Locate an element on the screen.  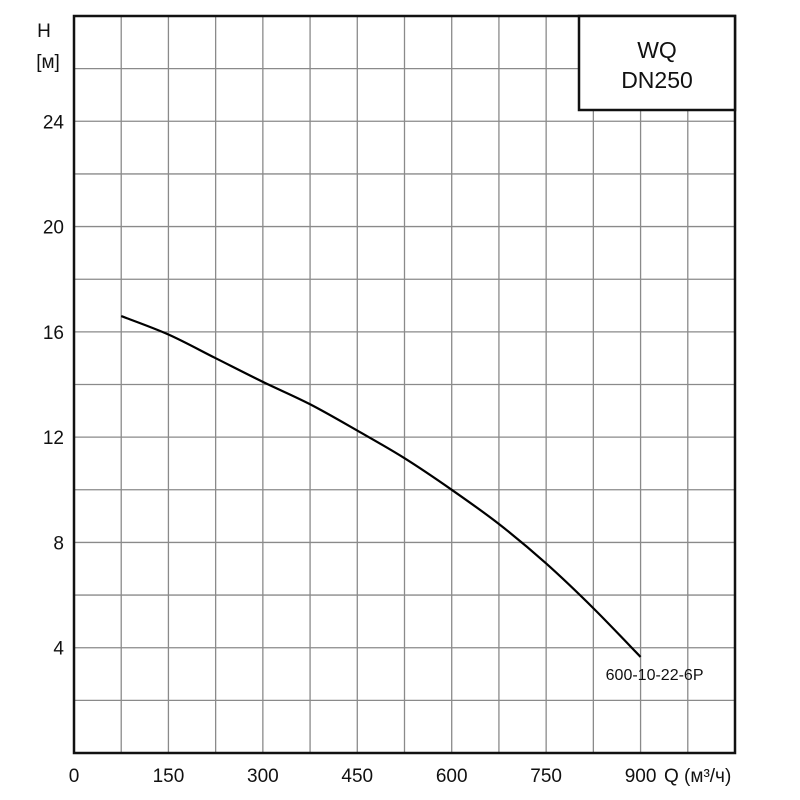
x-tick-label: 900 is located at coordinates (641, 776).